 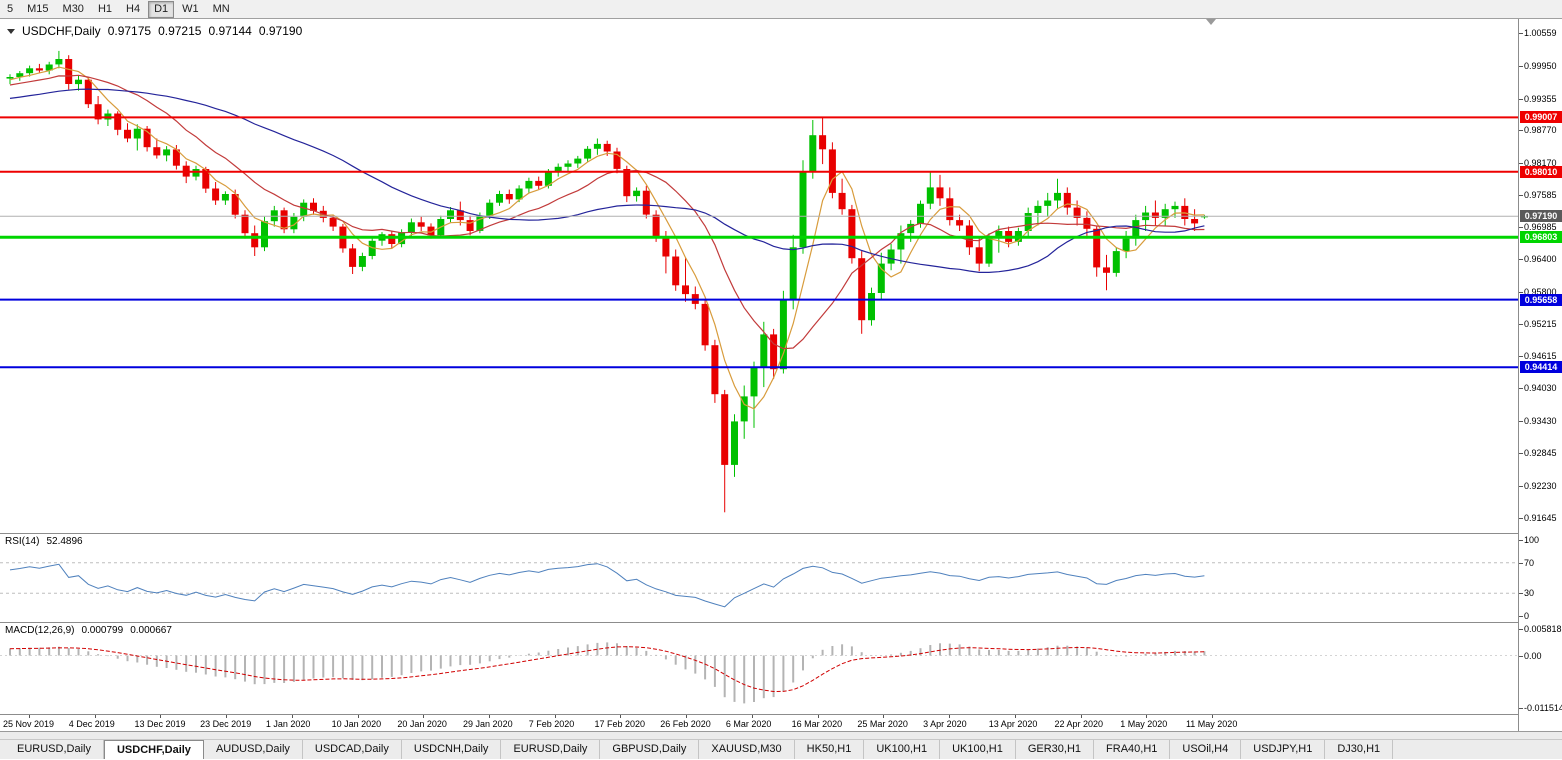 I want to click on date-tick-label: 7 Feb 2020, so click(x=551, y=724).